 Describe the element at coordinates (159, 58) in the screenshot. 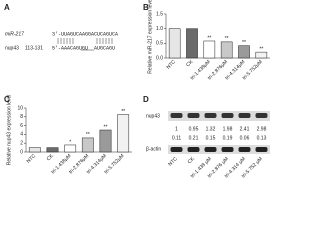

I see `y-tick-label: 0.0` at that location.